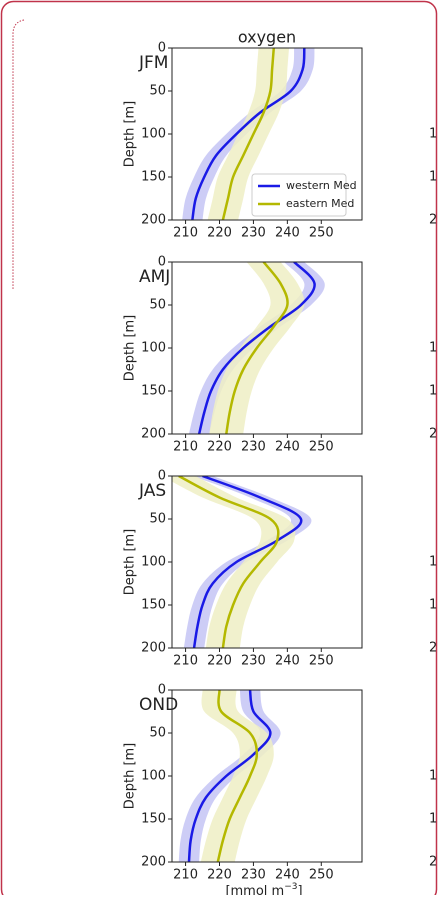 The height and width of the screenshot is (899, 438). What do you see at coordinates (290, 887) in the screenshot?
I see `x-axis-label-sup: −3` at bounding box center [290, 887].